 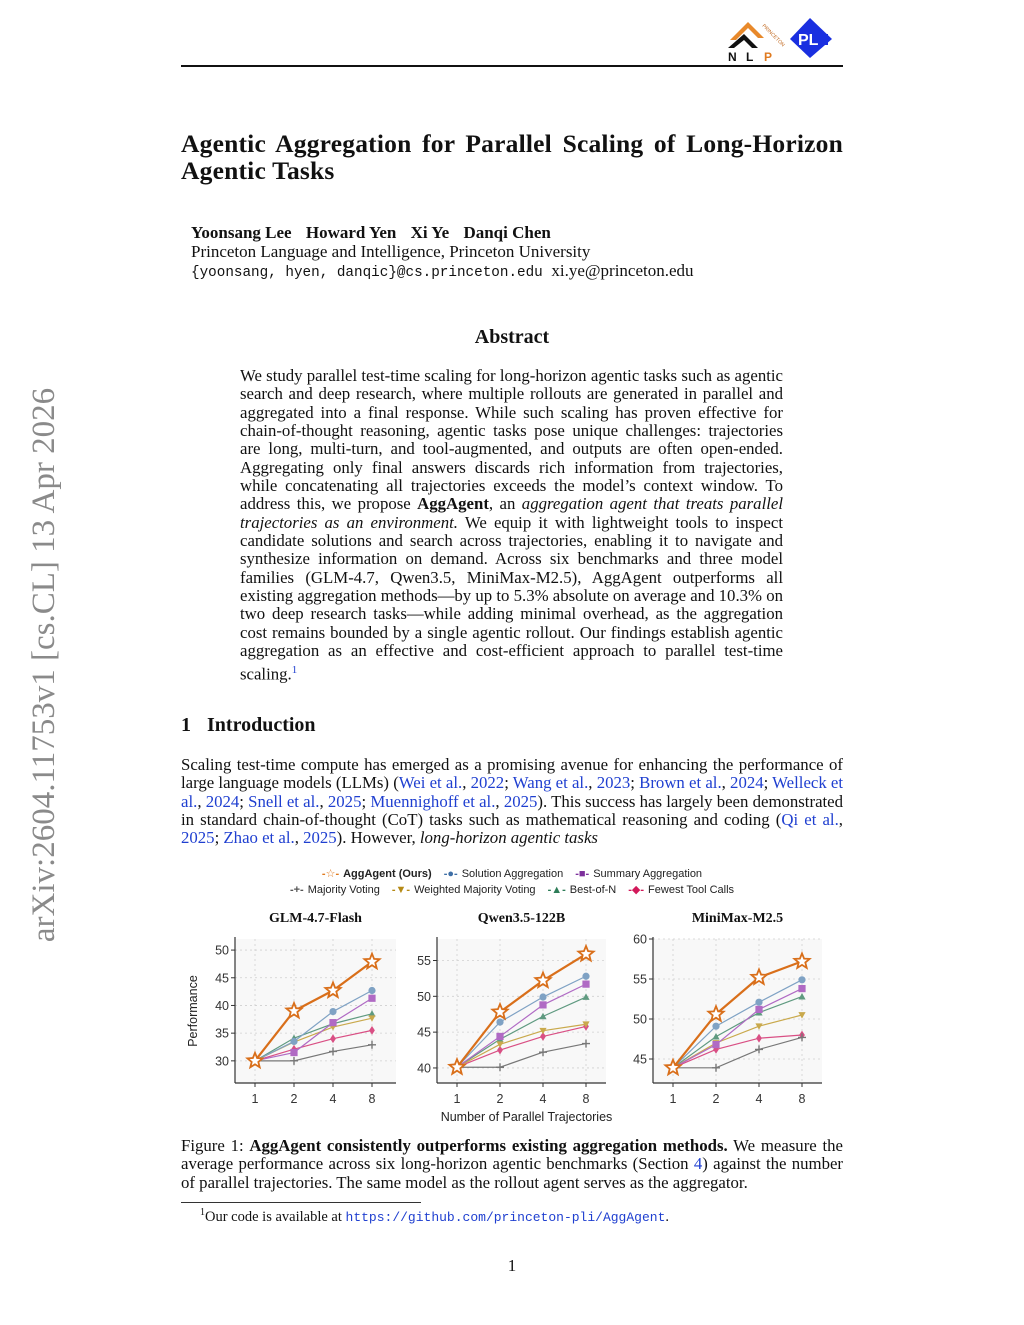 I want to click on circle-marker-icon: -●-, so click(x=450, y=874).